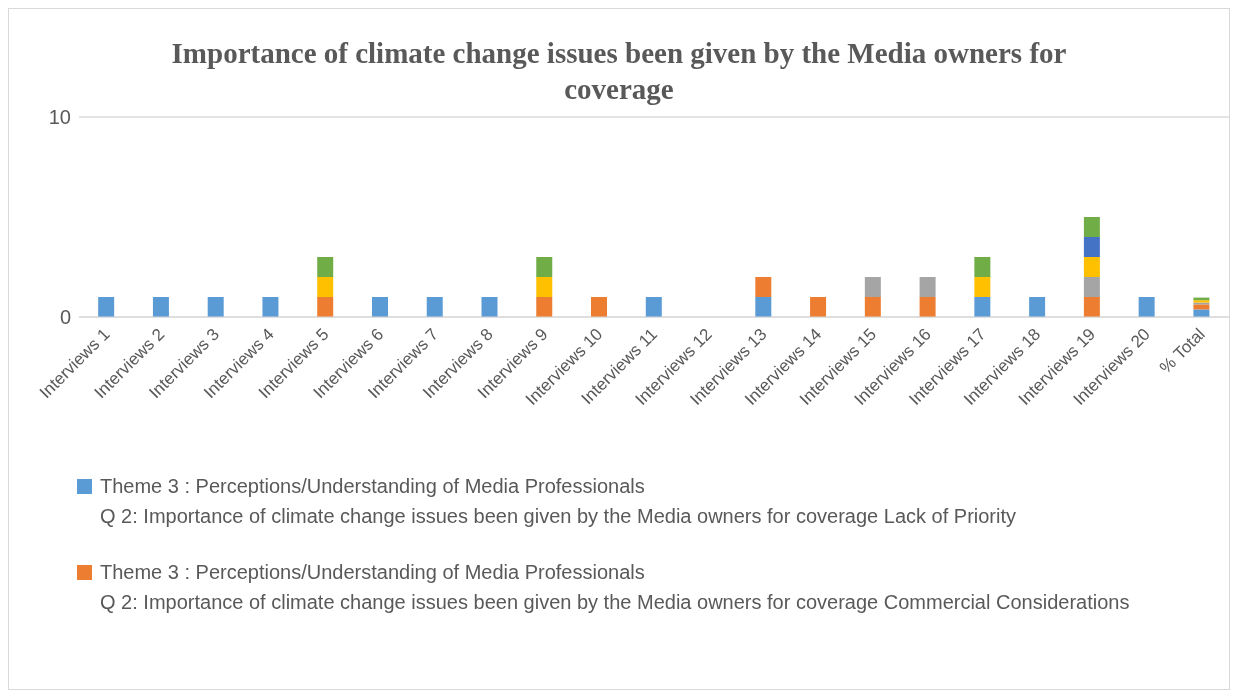 The width and height of the screenshot is (1236, 697). What do you see at coordinates (558, 501) in the screenshot?
I see `legend-label: Theme 3 : Perceptions/Understanding of Media Professionals Q 2: Importance of climate change issues been given by the Media owners for coverage Lack of Priority` at bounding box center [558, 501].